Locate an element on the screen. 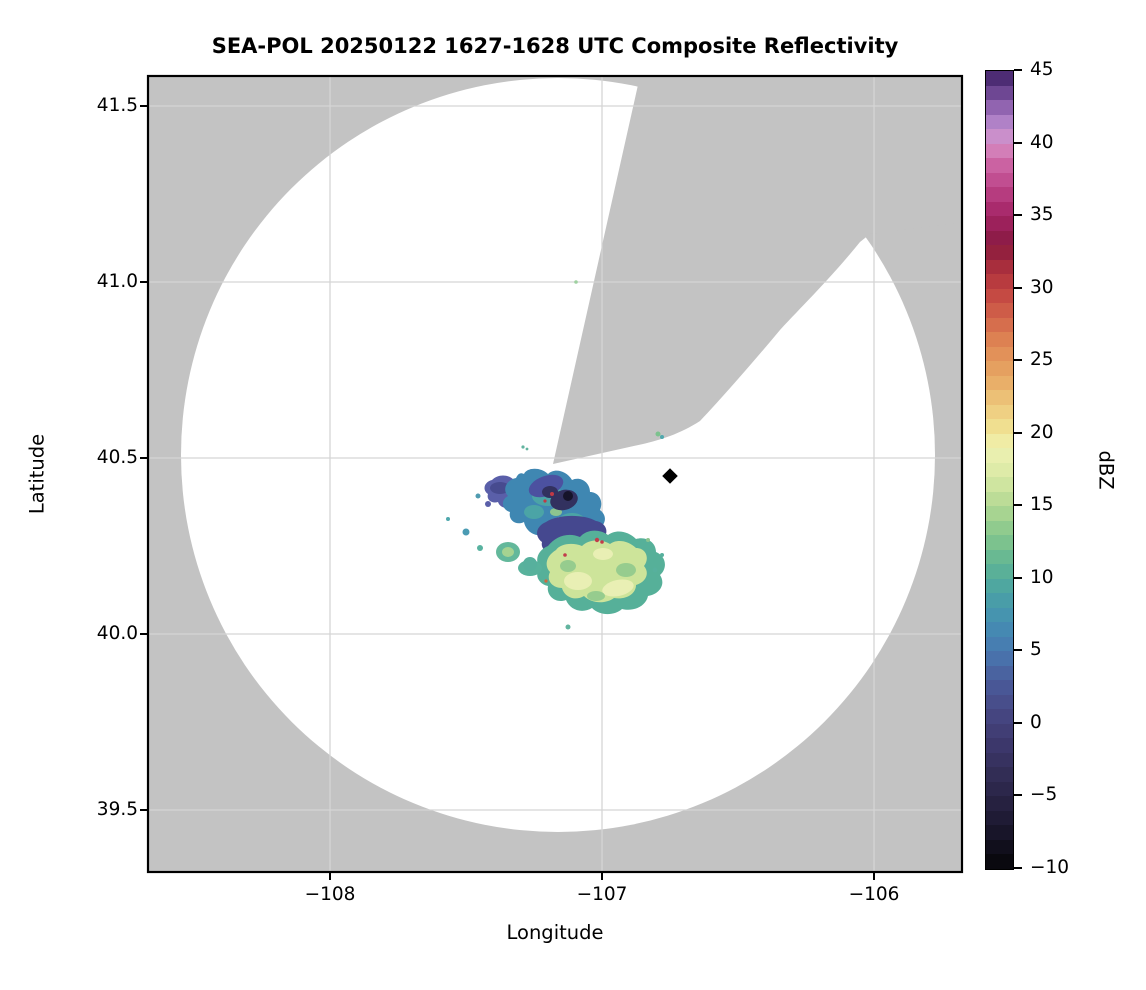 The image size is (1146, 990). y-tick-label: 39.5 is located at coordinates (117, 809).